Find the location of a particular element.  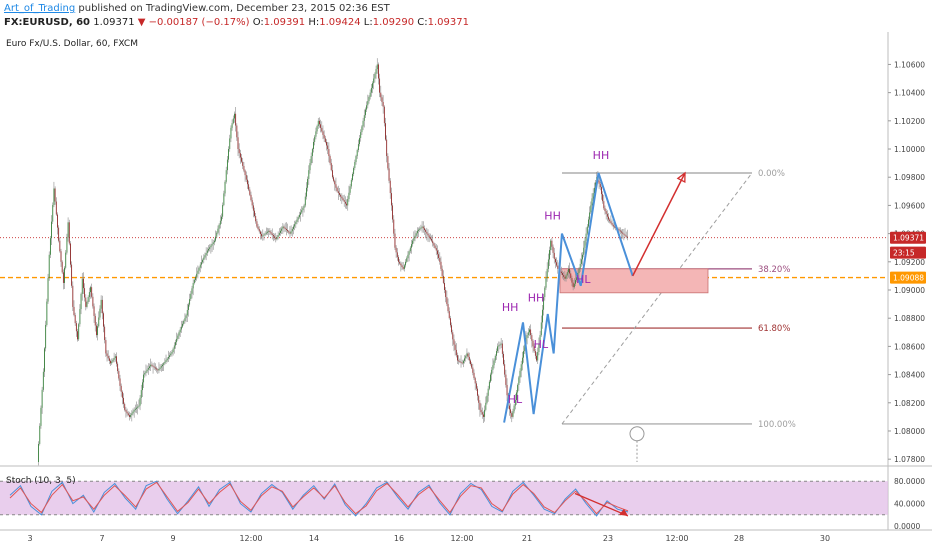

stoch-y-tick-label: 0.0000 is located at coordinates (907, 526).